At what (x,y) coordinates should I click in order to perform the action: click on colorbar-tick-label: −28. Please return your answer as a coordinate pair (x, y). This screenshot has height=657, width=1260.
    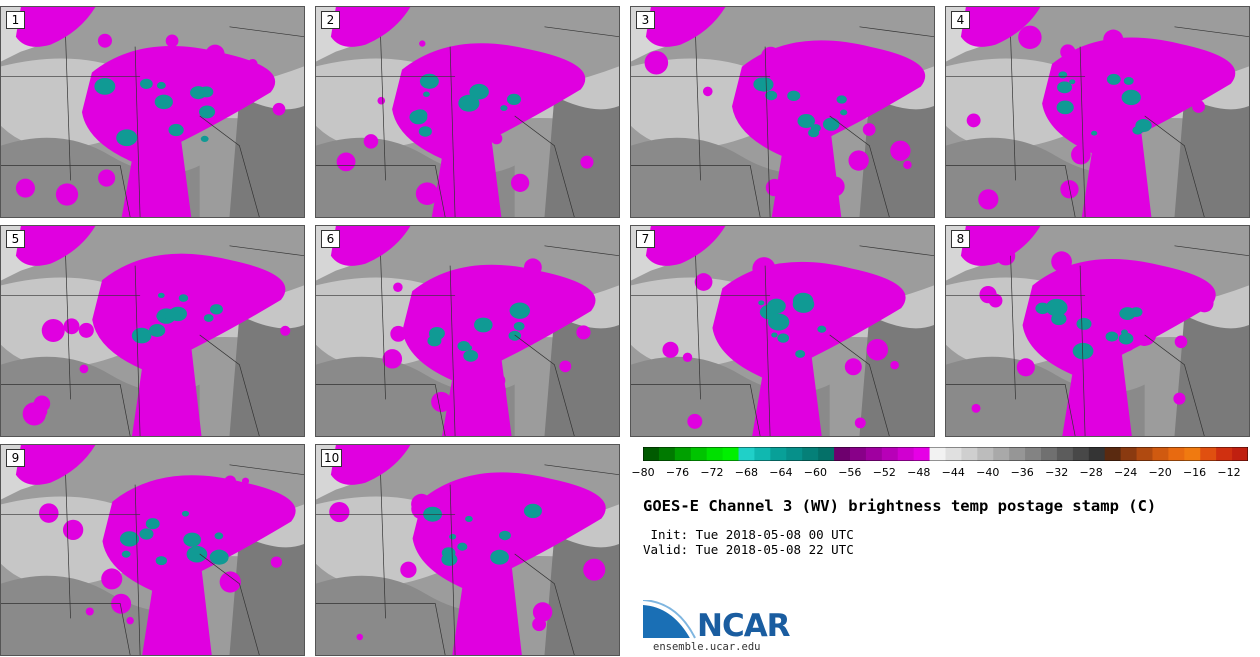
    Looking at the image, I should click on (1091, 472).